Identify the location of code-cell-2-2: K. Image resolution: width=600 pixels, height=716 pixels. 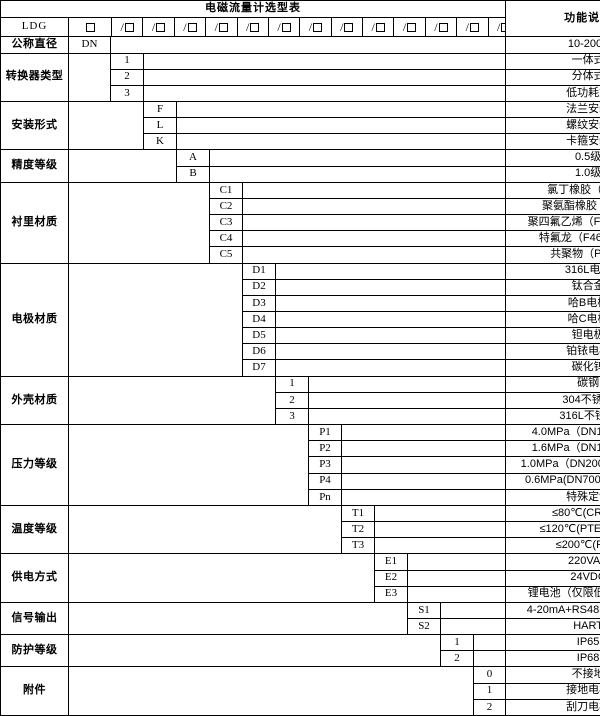
(160, 142).